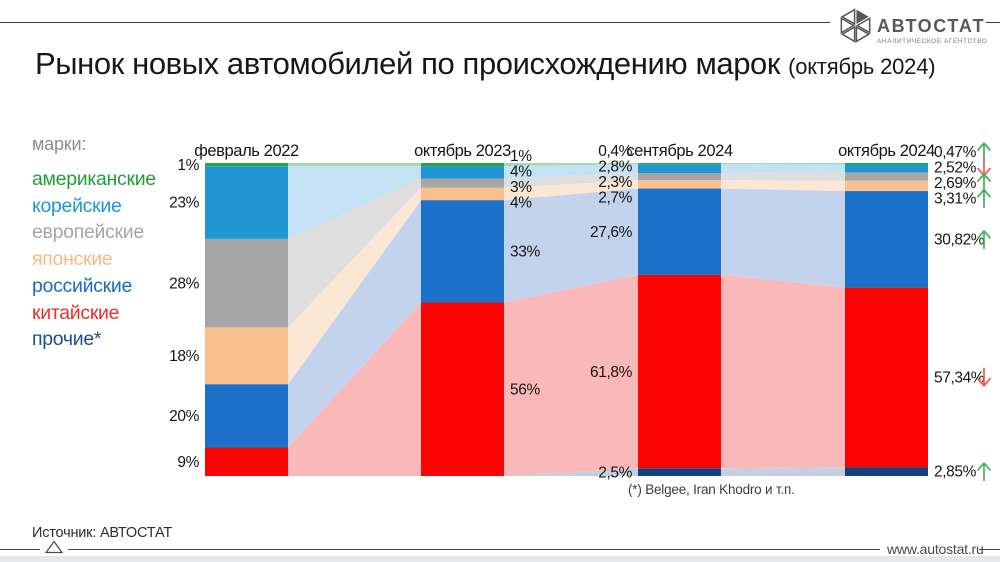 The image size is (1000, 562). Describe the element at coordinates (615, 151) in the screenshot. I see `segment-value-label: 0,4%` at that location.